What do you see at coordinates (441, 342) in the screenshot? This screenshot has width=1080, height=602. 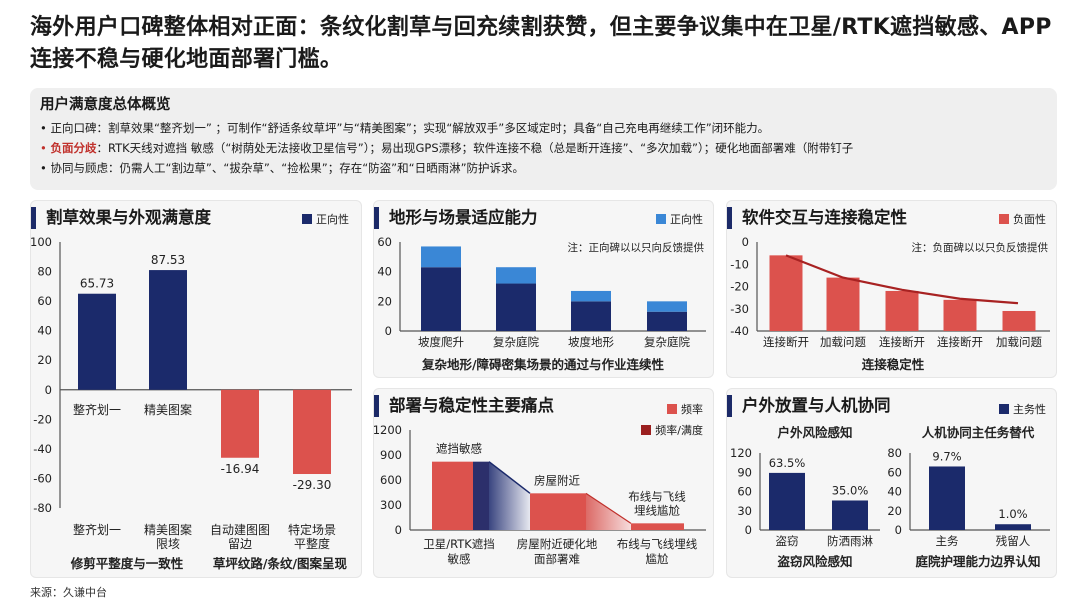 I see `x-tick-label: 坡度爬升` at bounding box center [441, 342].